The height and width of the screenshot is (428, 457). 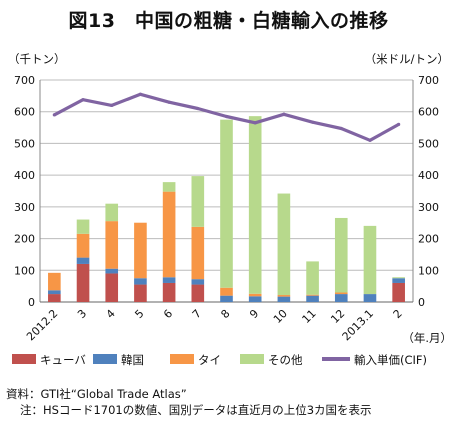 I want to click on x-tick-label: 10, so click(x=280, y=316).